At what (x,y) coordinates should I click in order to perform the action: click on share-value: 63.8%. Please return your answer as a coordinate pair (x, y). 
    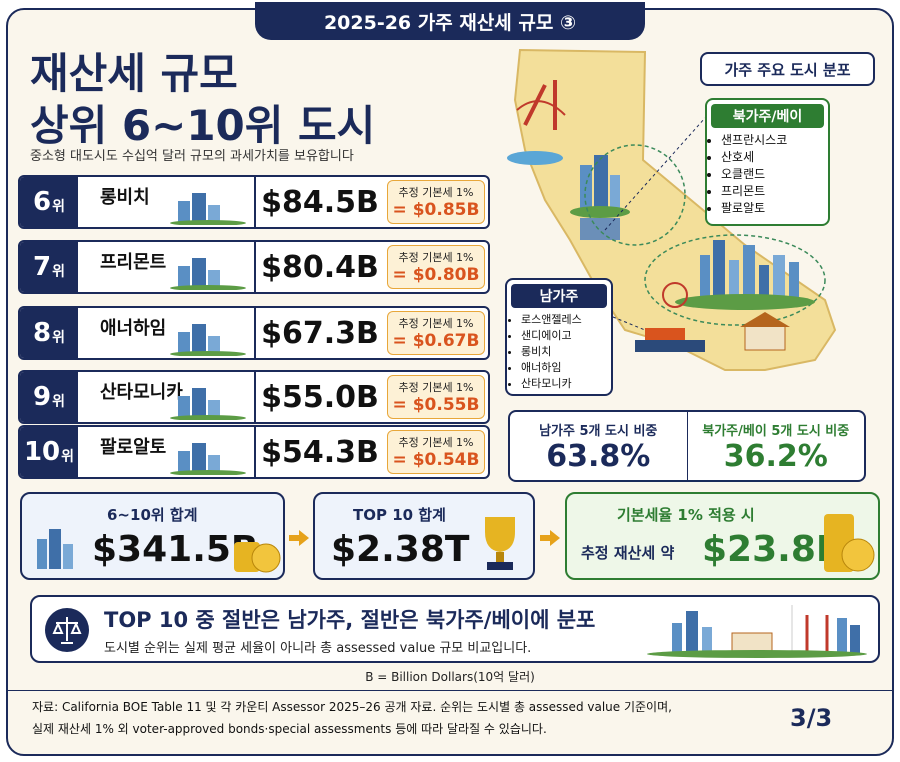
    Looking at the image, I should click on (598, 456).